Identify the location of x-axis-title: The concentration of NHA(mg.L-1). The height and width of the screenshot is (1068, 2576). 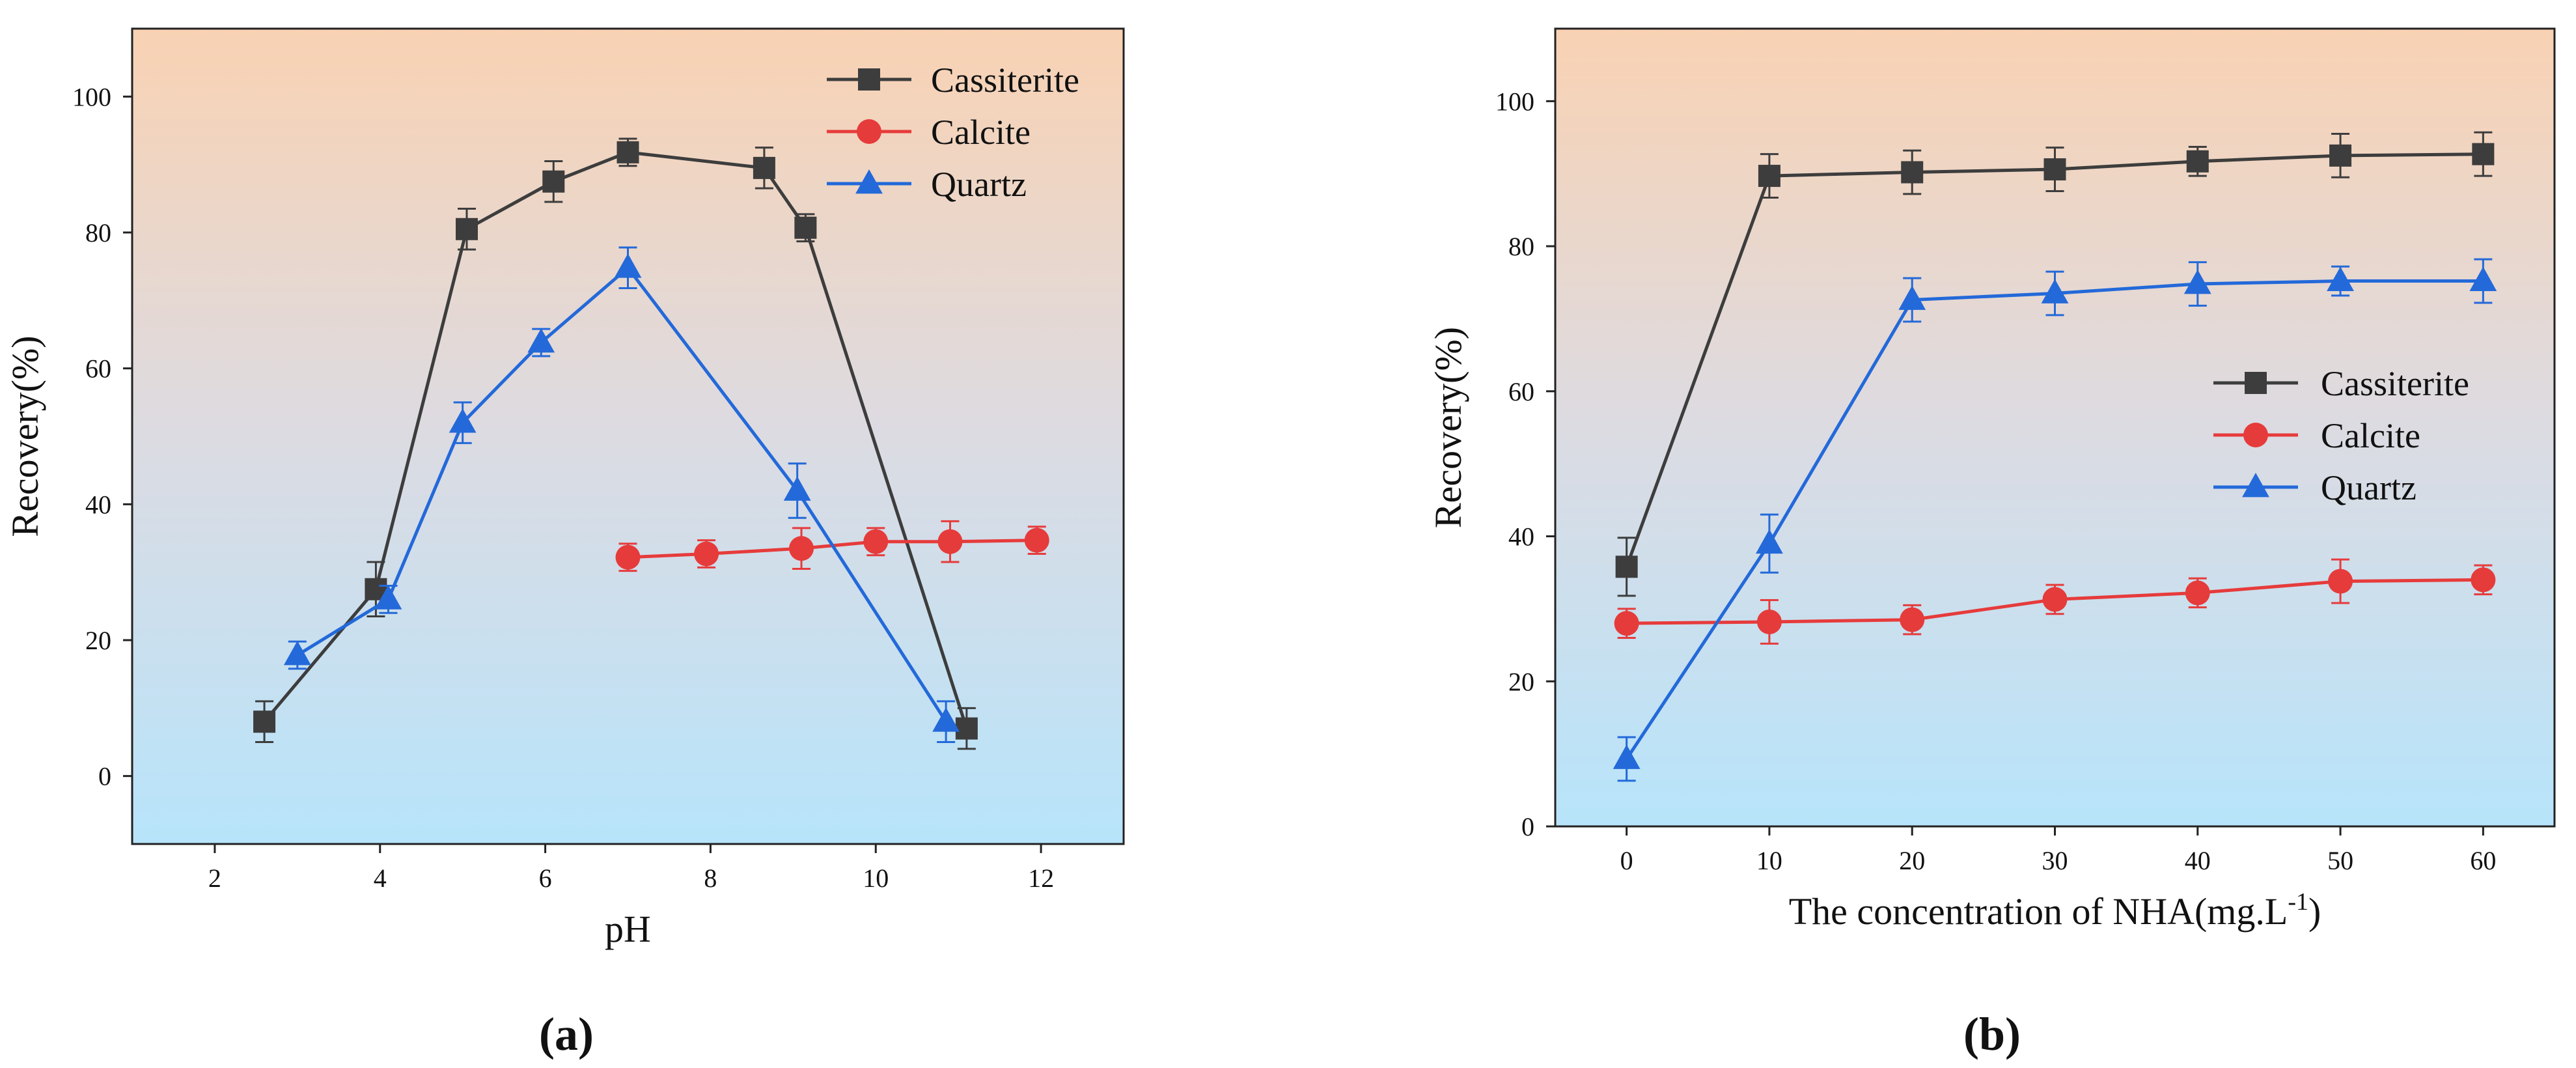
(2055, 911).